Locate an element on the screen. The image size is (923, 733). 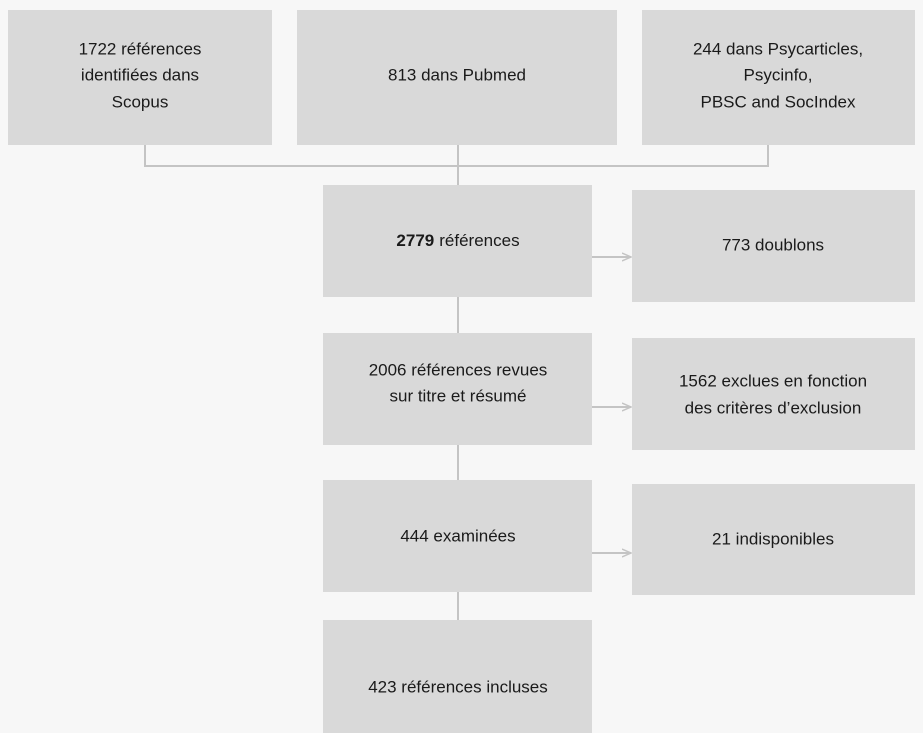
node-label: 813 dans Pubmed is located at coordinates (457, 74).